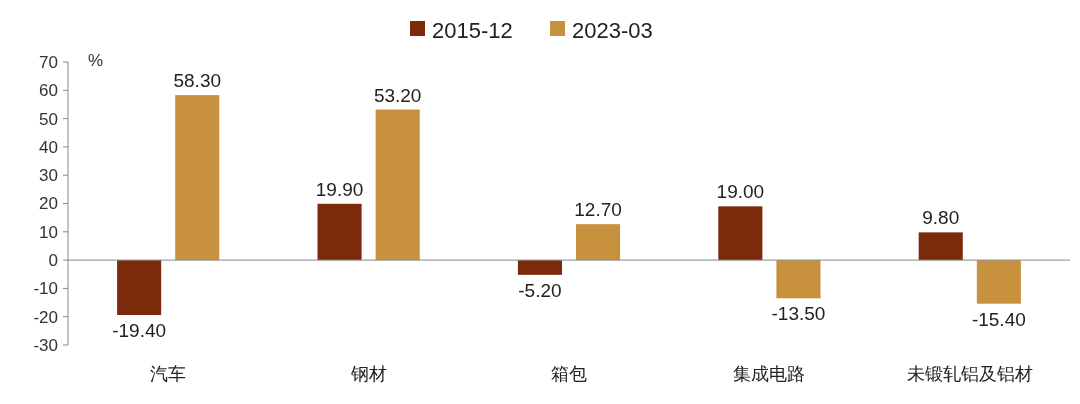 This screenshot has height=404, width=1080. Describe the element at coordinates (48, 204) in the screenshot. I see `y-tick-label: 20` at that location.